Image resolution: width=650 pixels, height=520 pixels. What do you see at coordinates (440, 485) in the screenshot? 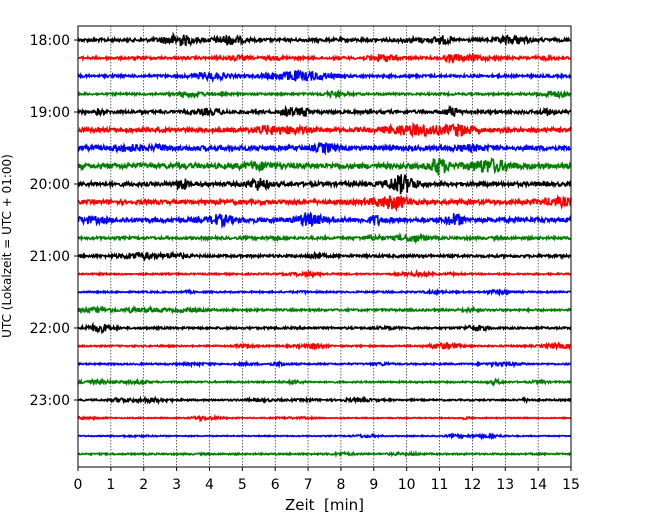
I see `x-tick-label: 11` at bounding box center [440, 485].